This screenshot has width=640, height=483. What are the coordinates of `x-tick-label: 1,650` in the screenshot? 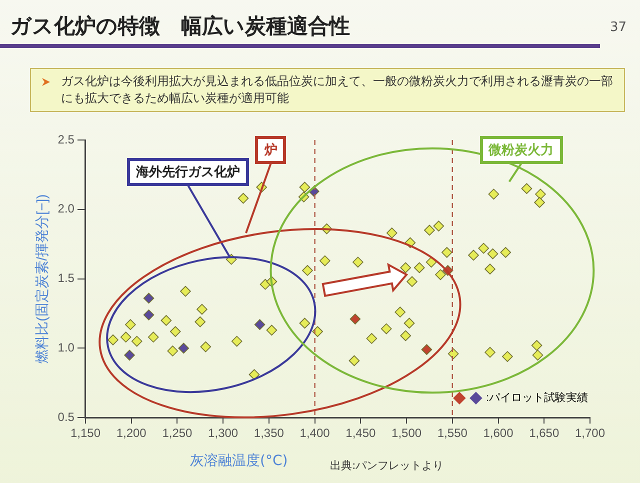 It's located at (544, 433).